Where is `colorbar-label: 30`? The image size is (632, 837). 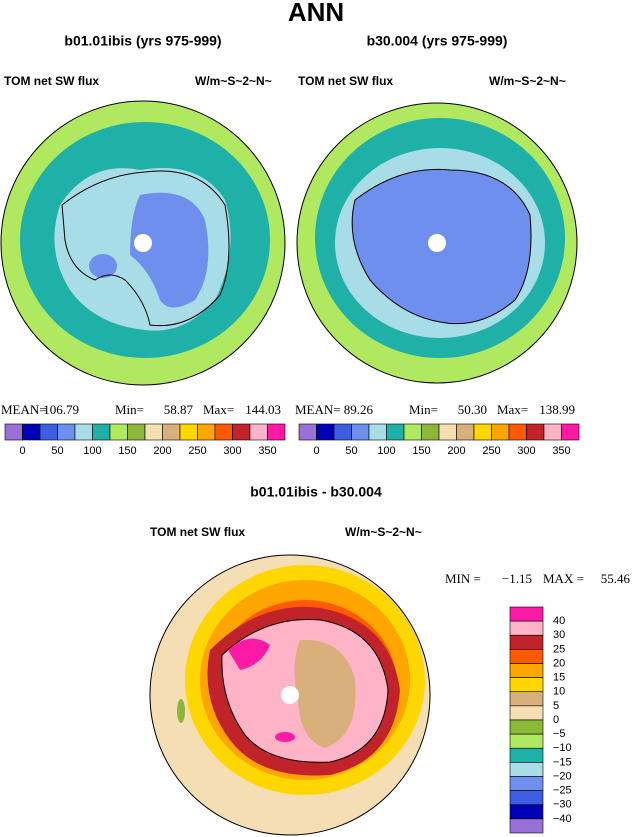
colorbar-label: 30 is located at coordinates (559, 635).